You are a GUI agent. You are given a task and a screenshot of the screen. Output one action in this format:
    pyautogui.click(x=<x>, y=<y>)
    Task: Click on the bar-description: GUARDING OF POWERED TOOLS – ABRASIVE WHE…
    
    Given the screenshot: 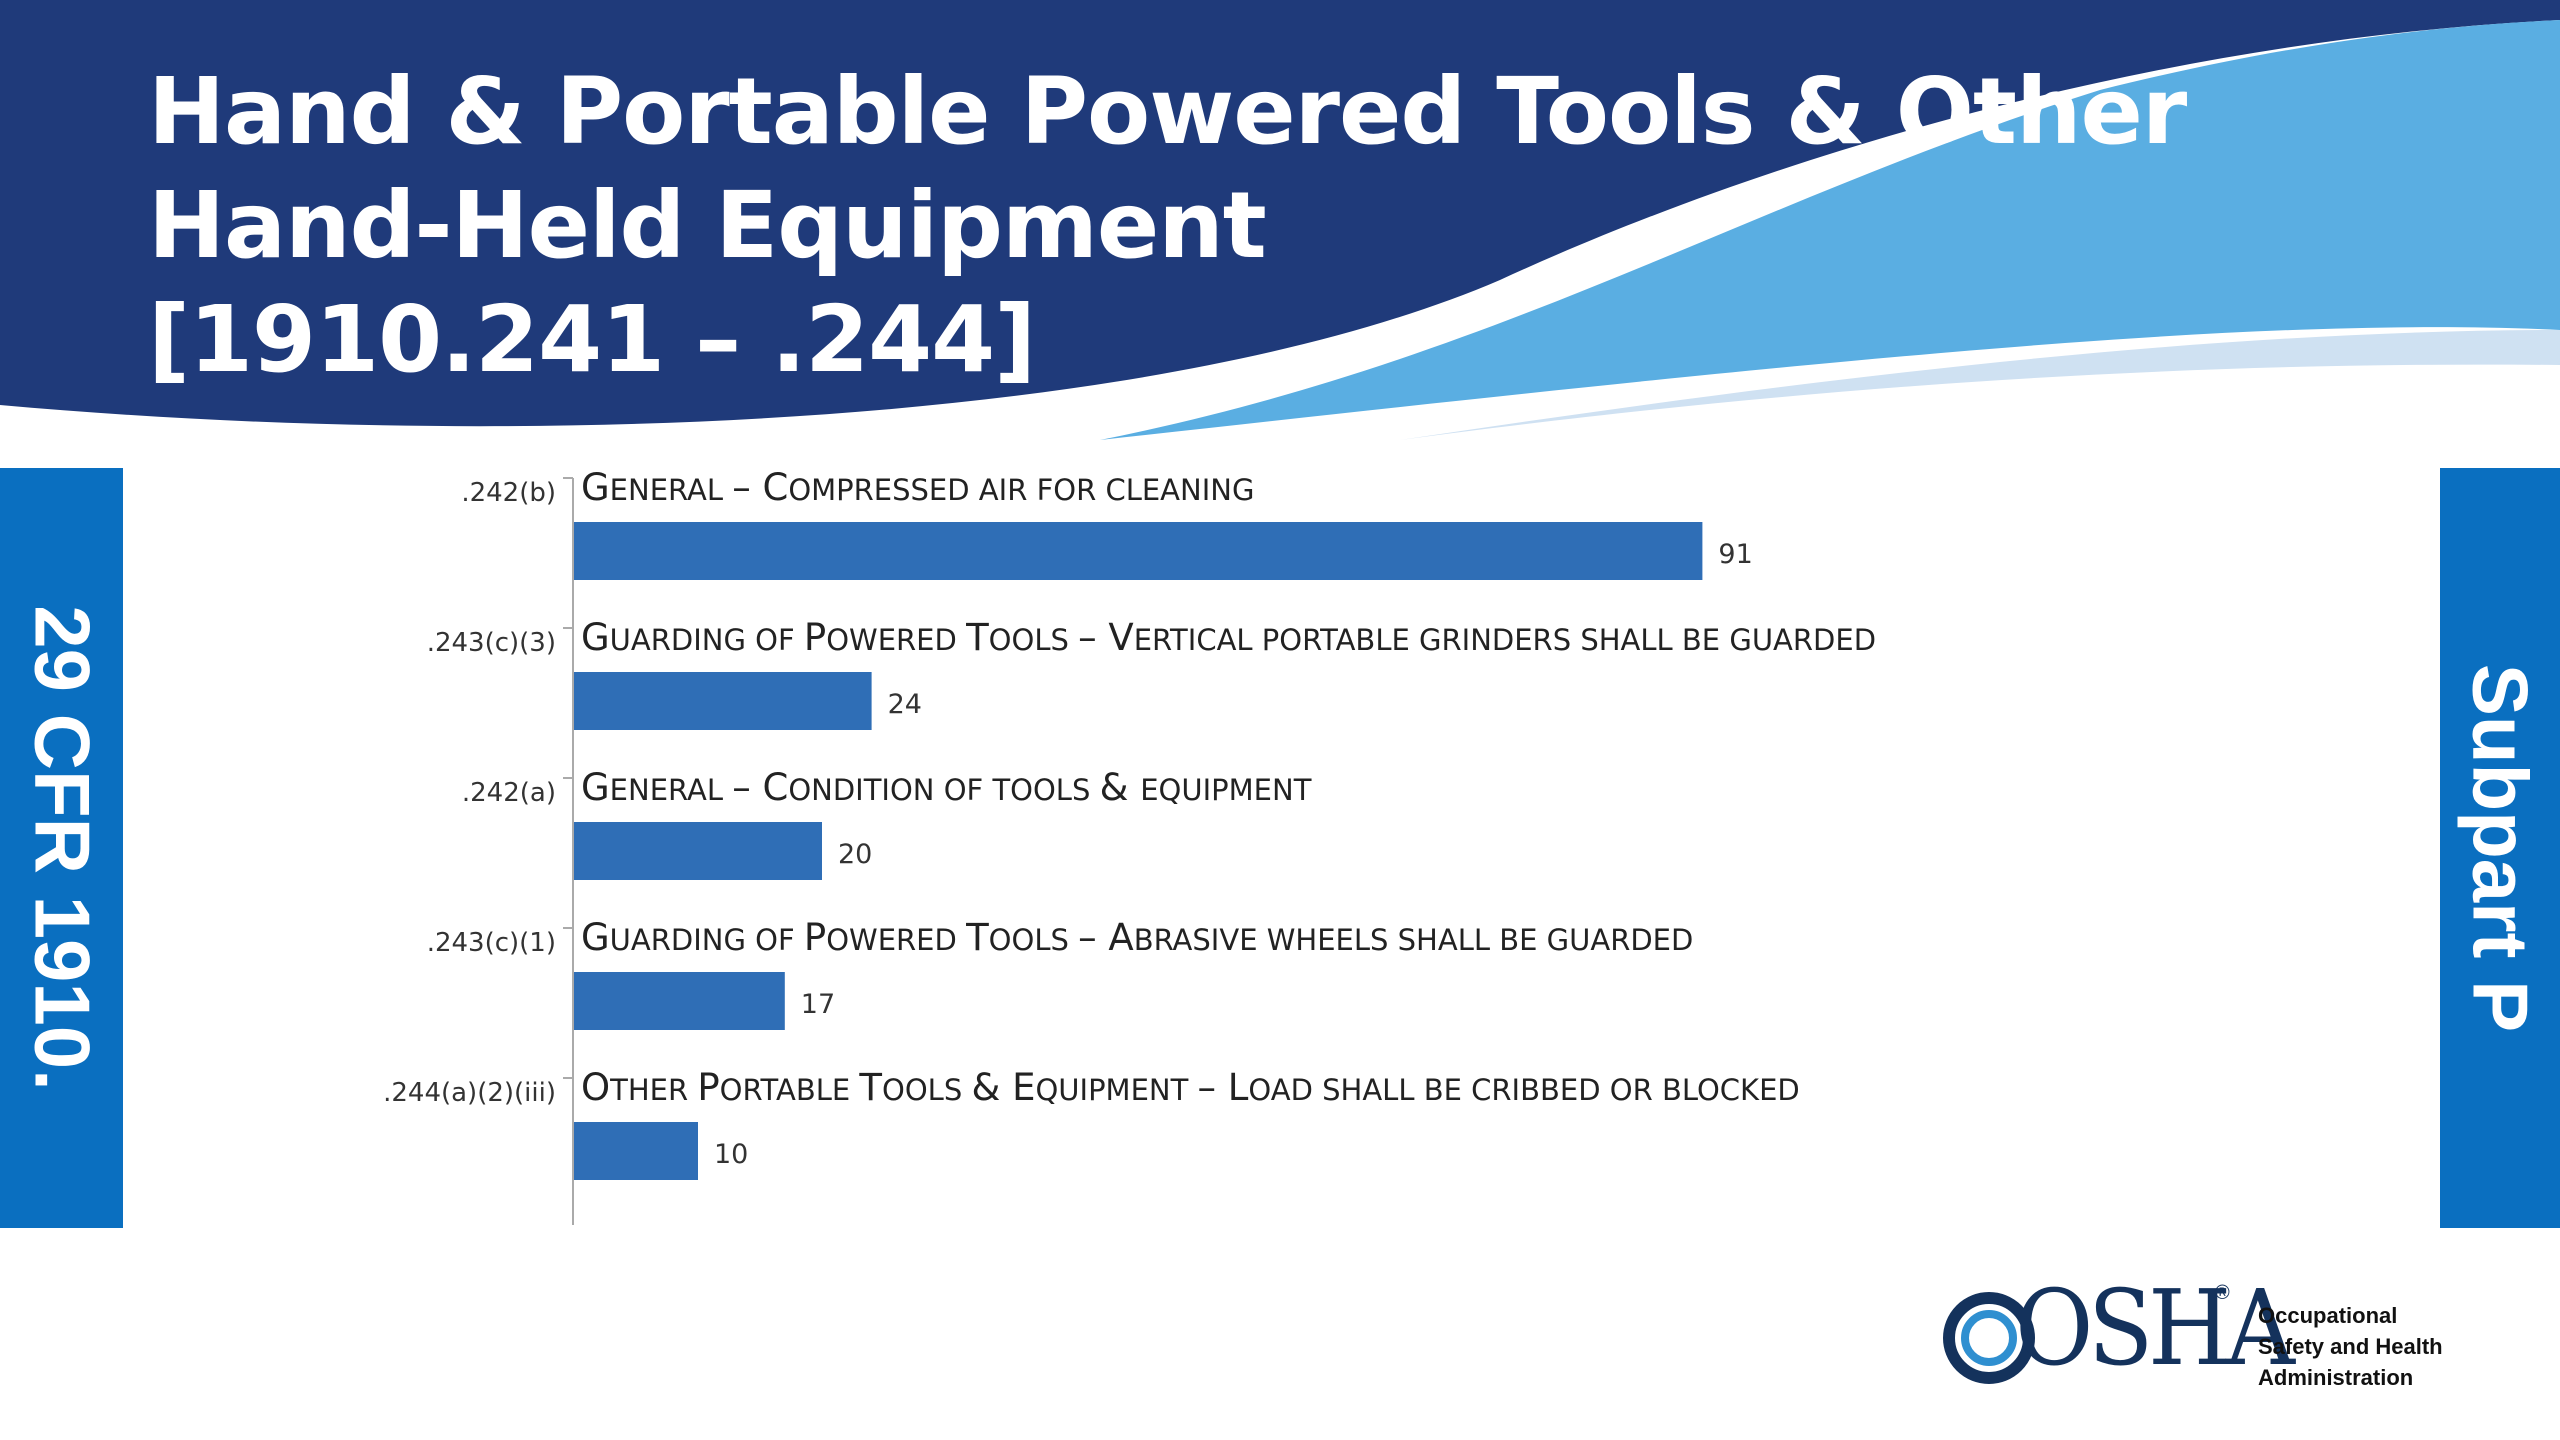 What is the action you would take?
    pyautogui.click(x=1137, y=937)
    